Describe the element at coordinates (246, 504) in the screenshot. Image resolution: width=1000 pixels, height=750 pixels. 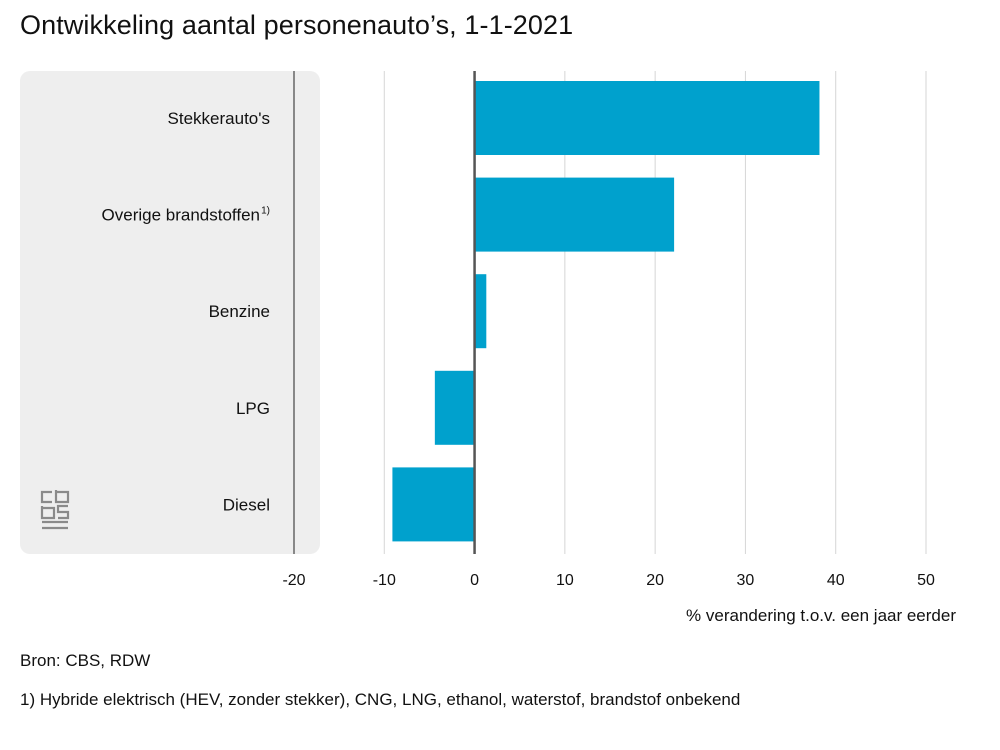
I see `category-label-diesel: Diesel` at that location.